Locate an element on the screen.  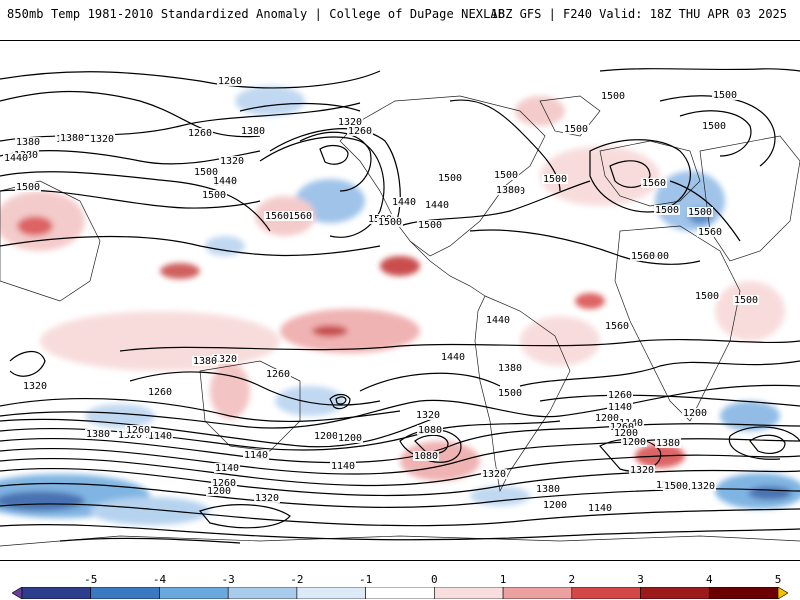
asia-outline is located at coordinates (749, 198).